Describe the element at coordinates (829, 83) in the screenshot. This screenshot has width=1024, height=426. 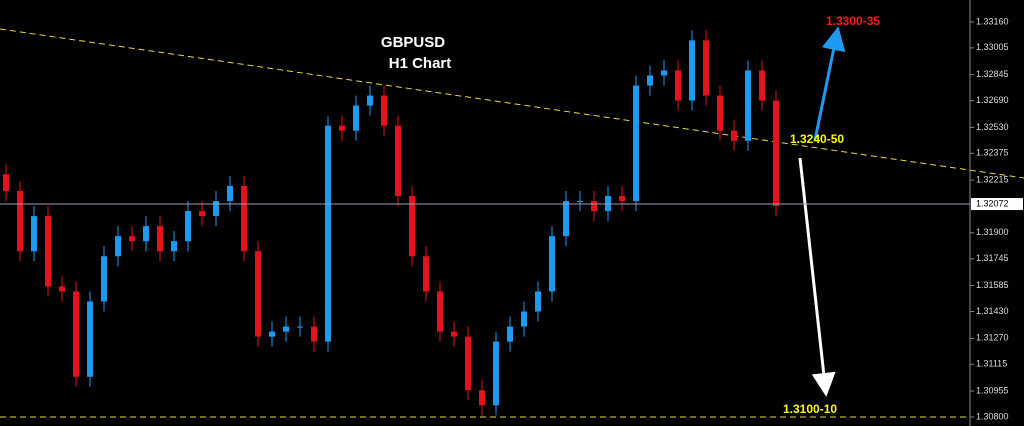
I see `up-arrow` at that location.